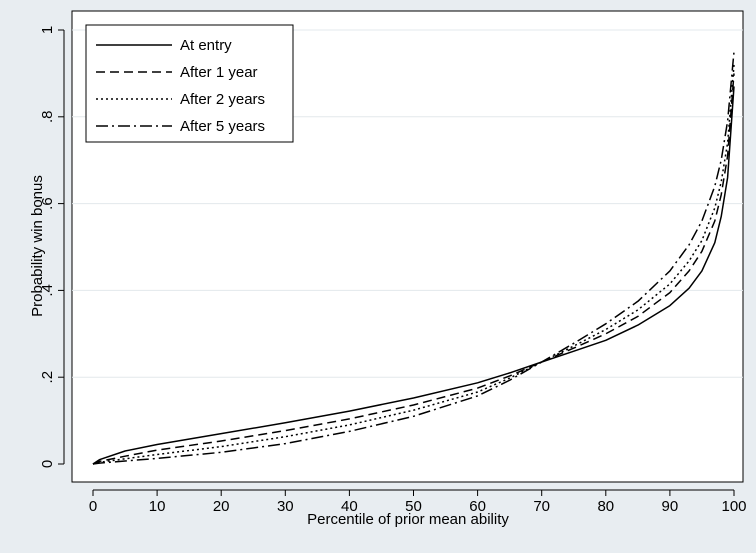 This screenshot has height=553, width=756. I want to click on x-tick-label: 80, so click(605, 506).